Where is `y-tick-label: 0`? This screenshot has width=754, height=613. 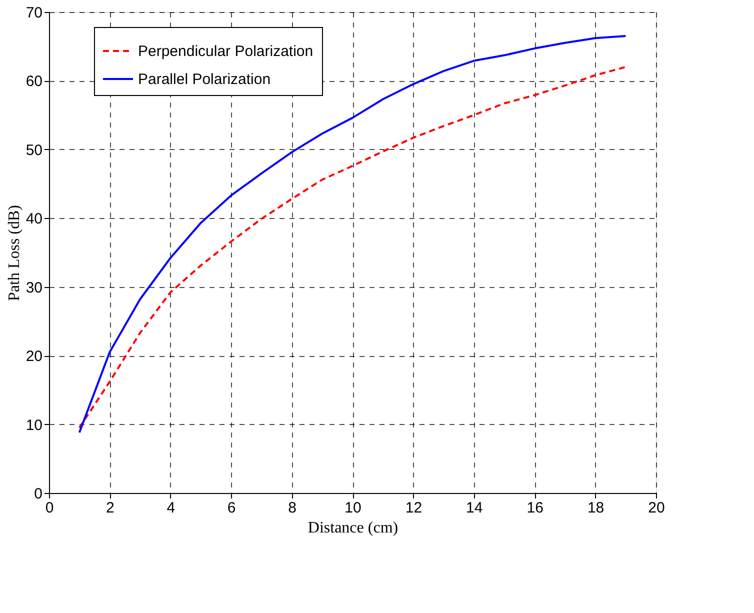
y-tick-label: 0 is located at coordinates (38, 494).